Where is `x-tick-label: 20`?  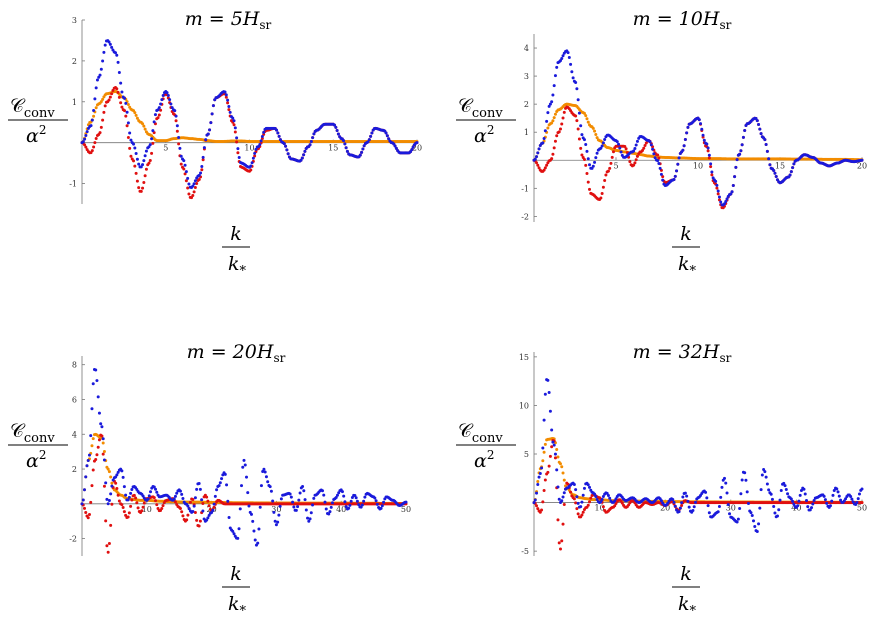 x-tick-label: 20 is located at coordinates (665, 508).